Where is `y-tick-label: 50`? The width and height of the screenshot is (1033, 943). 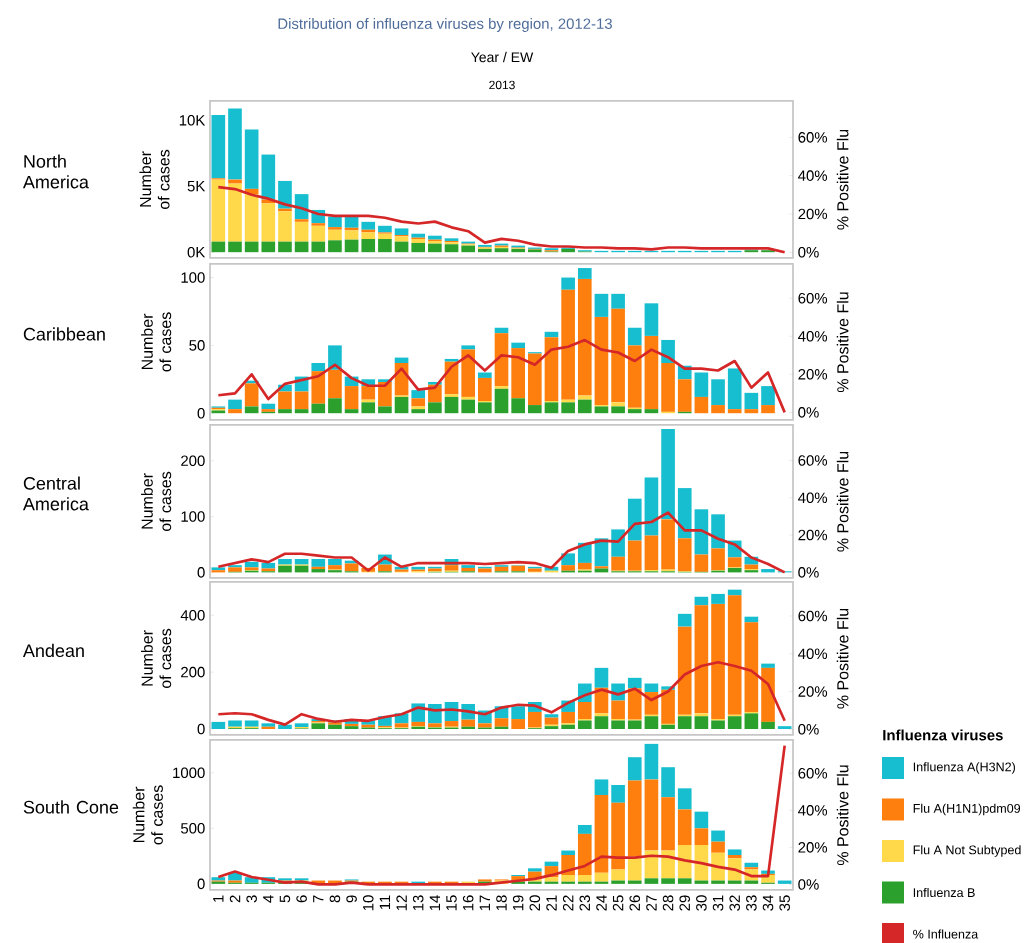
y-tick-label: 50 is located at coordinates (197, 345).